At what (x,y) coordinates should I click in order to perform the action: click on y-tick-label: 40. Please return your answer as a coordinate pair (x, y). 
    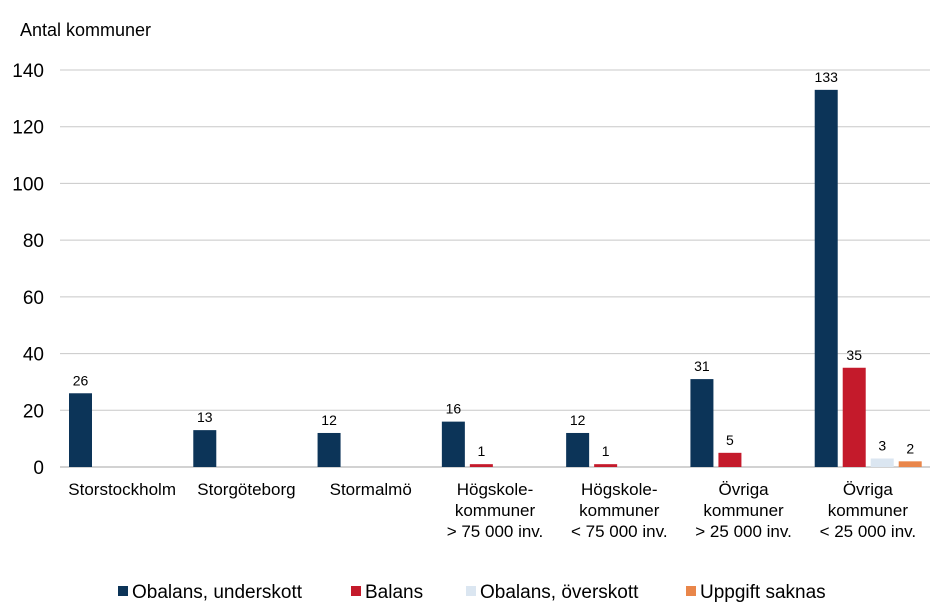
    Looking at the image, I should click on (33, 355).